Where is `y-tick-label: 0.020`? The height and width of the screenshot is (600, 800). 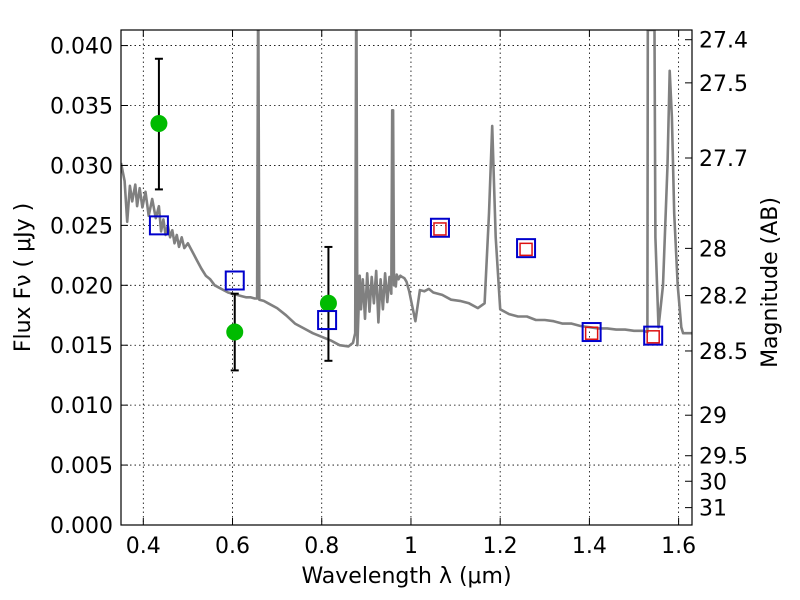 y-tick-label: 0.020 is located at coordinates (81, 286).